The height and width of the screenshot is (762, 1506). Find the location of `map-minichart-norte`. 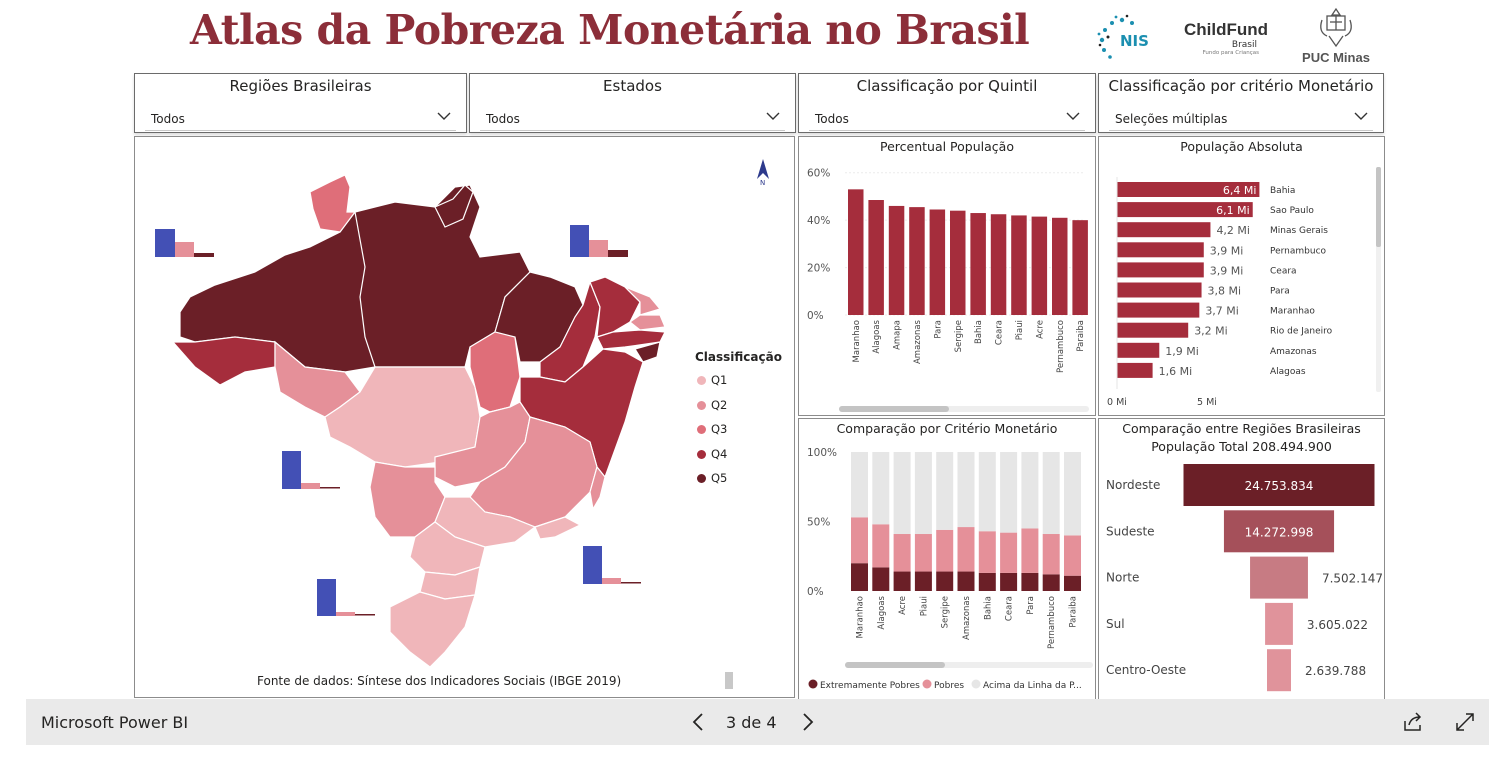

map-minichart-norte is located at coordinates (184, 243).